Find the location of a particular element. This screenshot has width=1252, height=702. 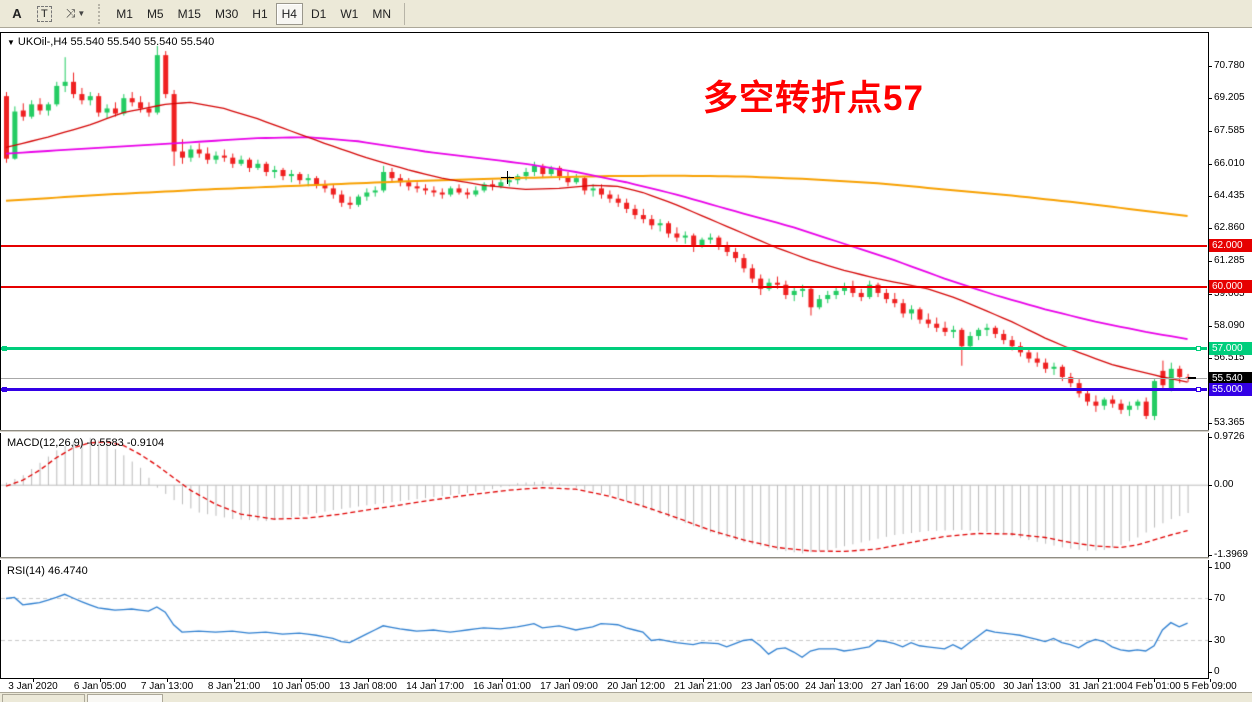

rsi-axis-label: 0 is located at coordinates (1217, 671).